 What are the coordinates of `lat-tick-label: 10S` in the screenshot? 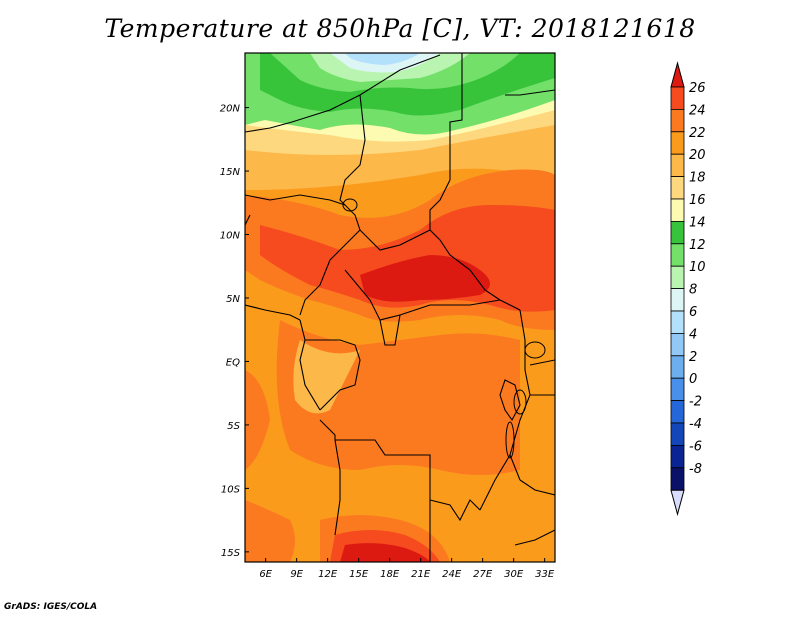 It's located at (231, 489).